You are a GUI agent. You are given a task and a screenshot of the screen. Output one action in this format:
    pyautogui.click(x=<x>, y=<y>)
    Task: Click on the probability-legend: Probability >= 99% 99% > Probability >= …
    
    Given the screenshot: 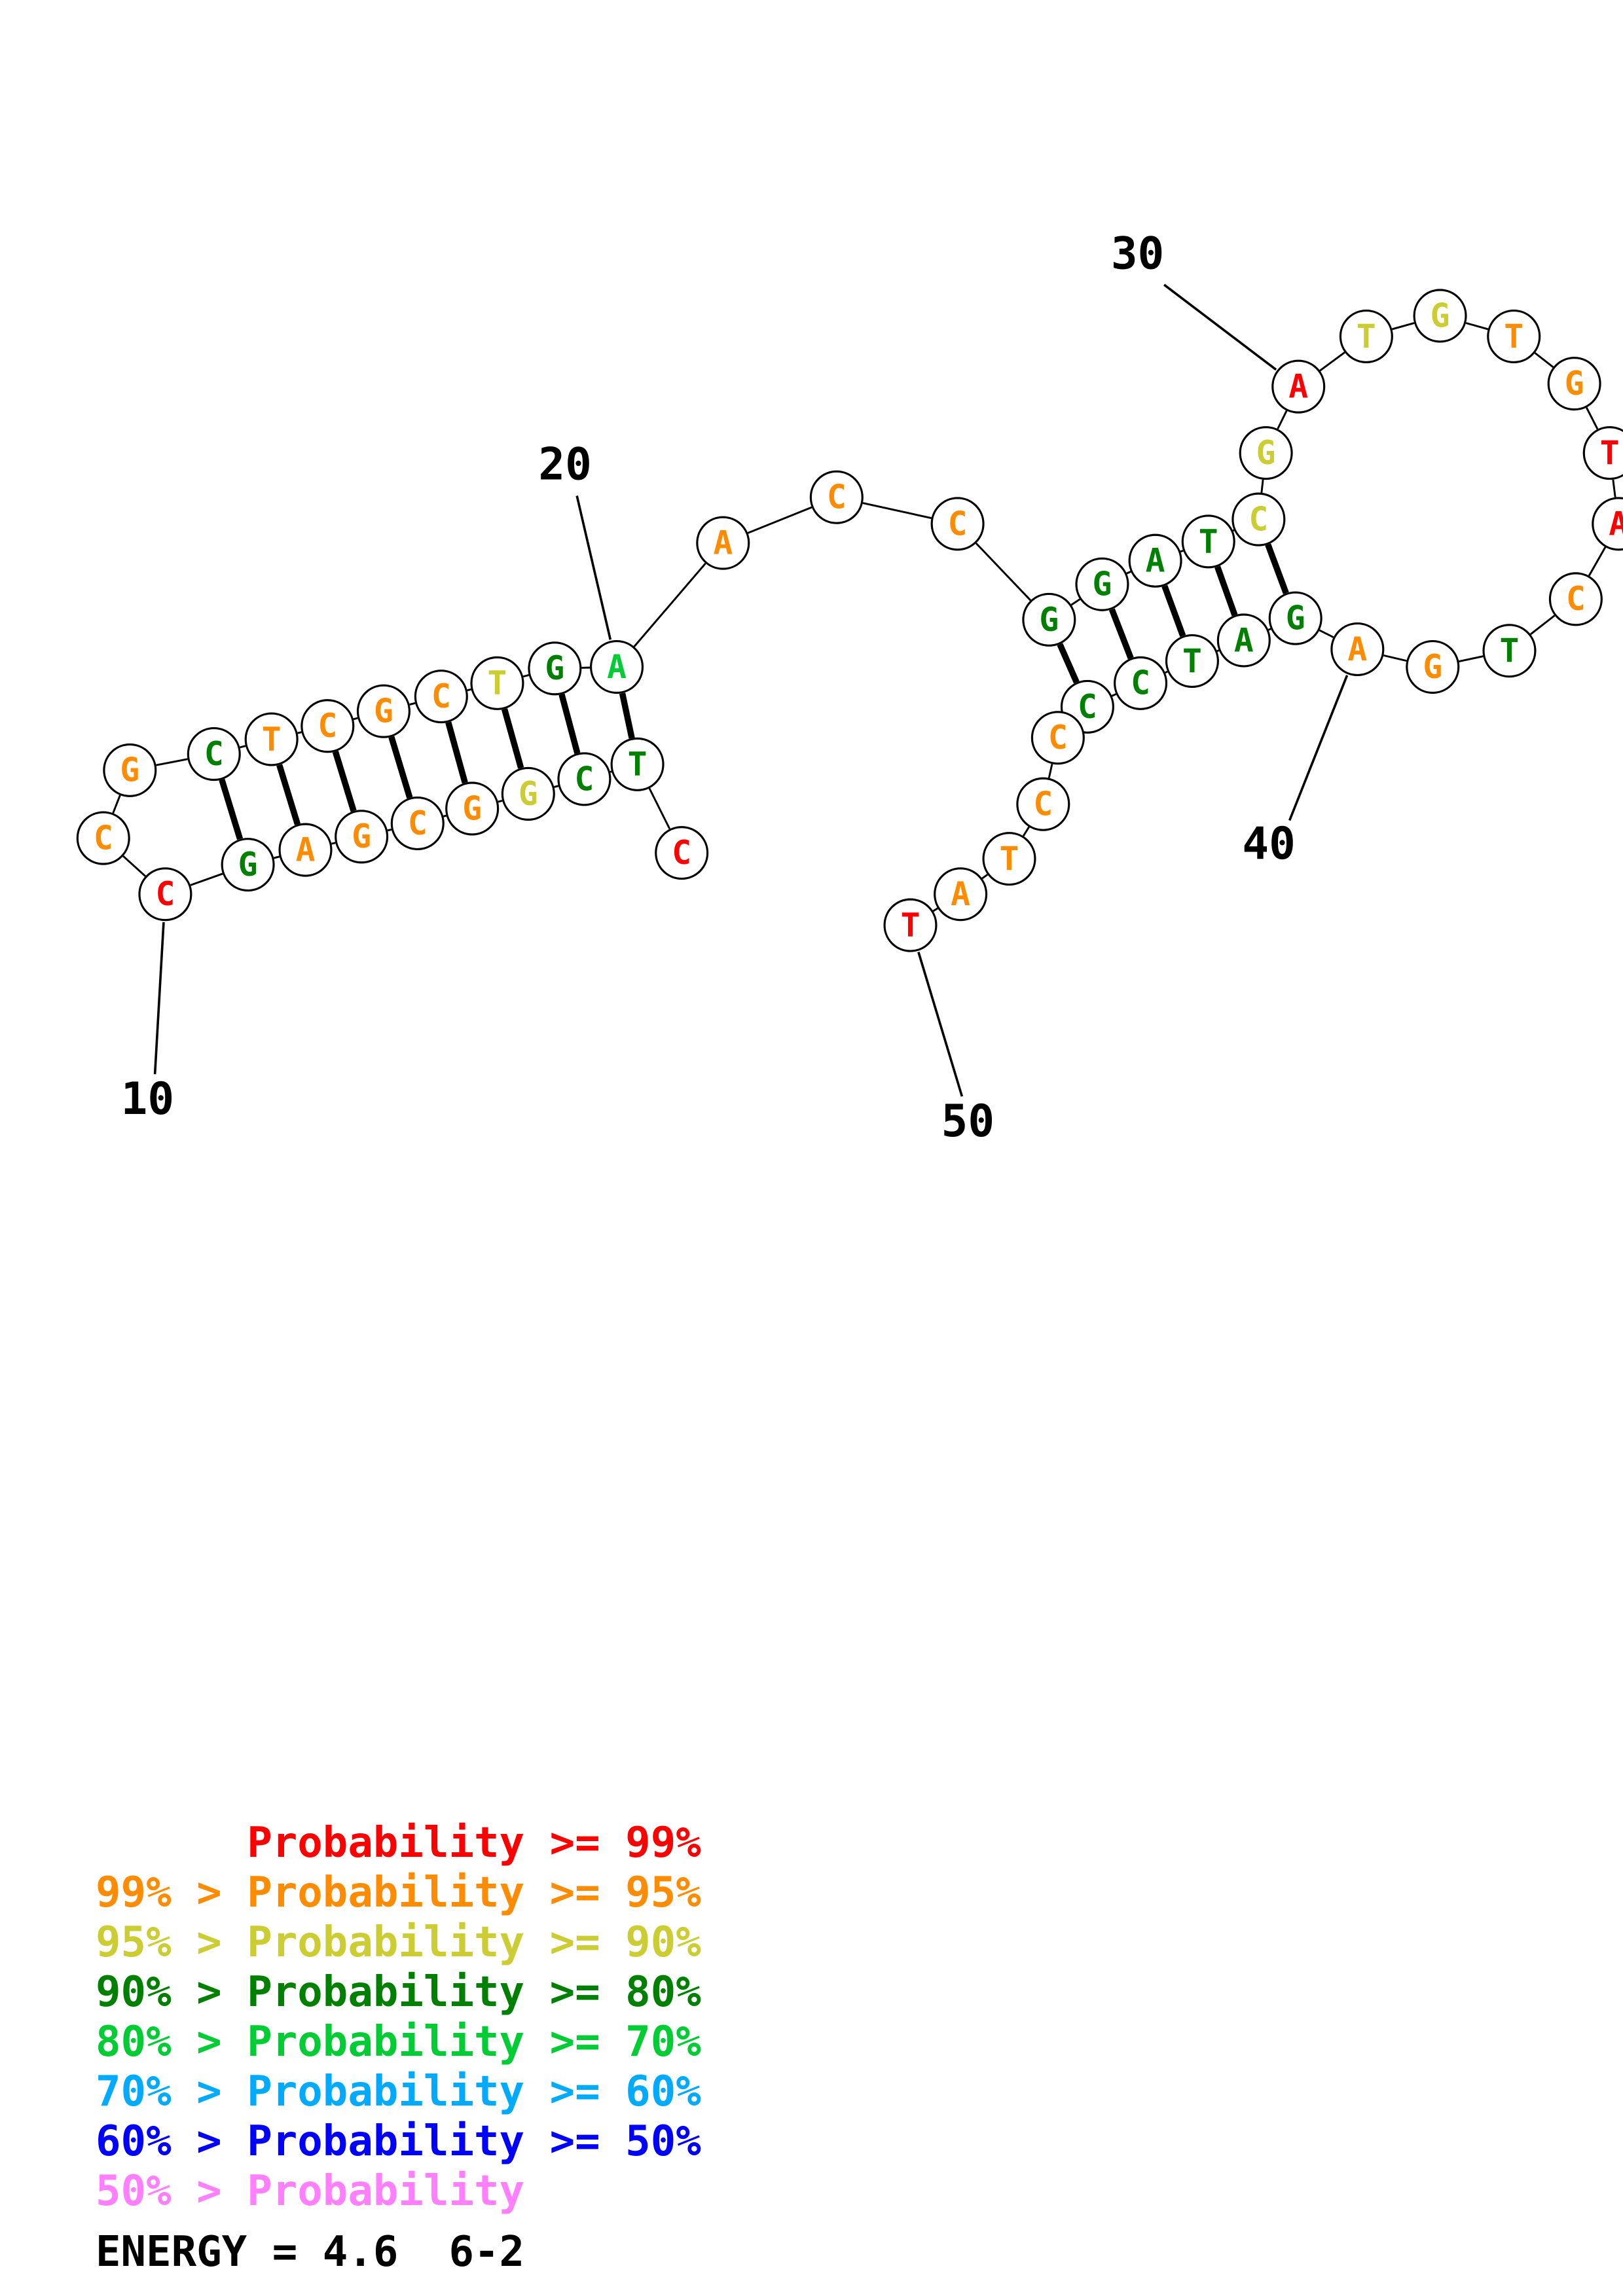 What is the action you would take?
    pyautogui.click(x=398, y=2017)
    